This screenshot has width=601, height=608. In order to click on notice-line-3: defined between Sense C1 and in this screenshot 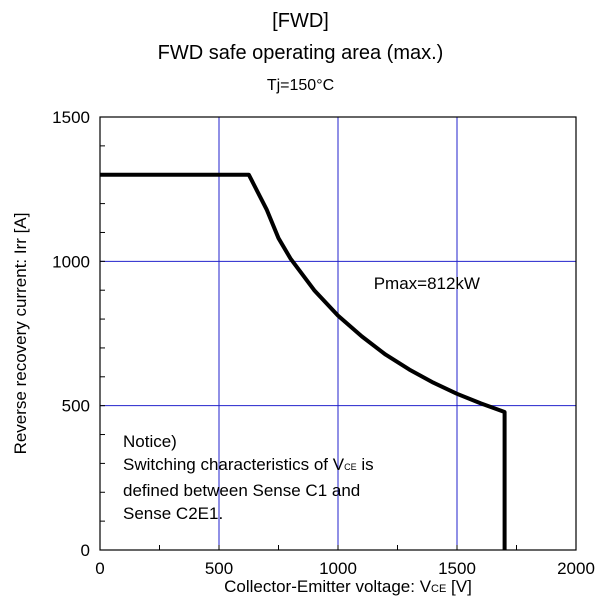, I will do `click(242, 490)`.